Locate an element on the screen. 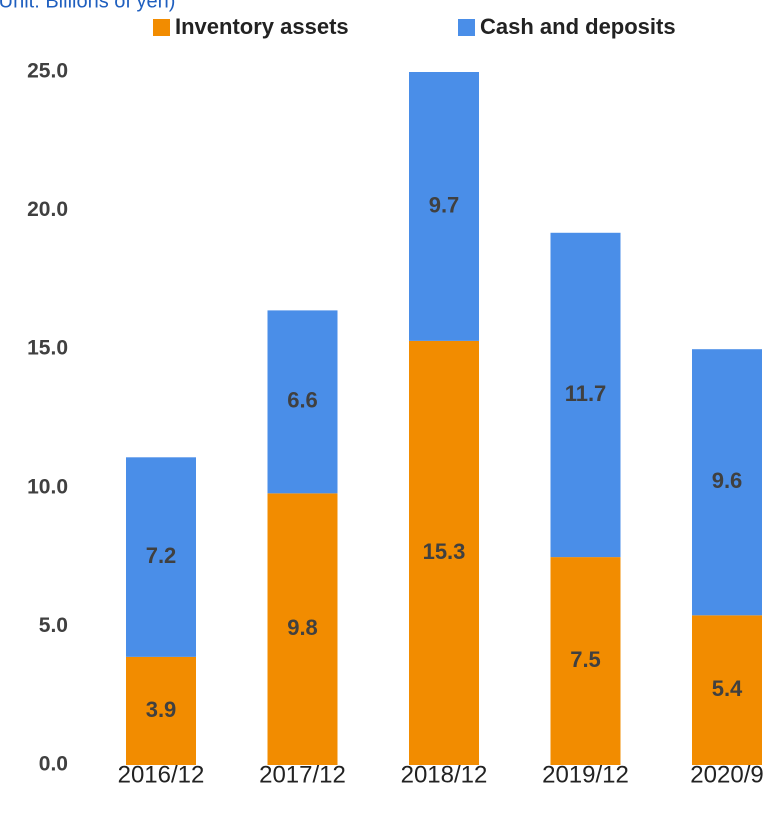  x-tick-label: 2017/12 is located at coordinates (302, 774).